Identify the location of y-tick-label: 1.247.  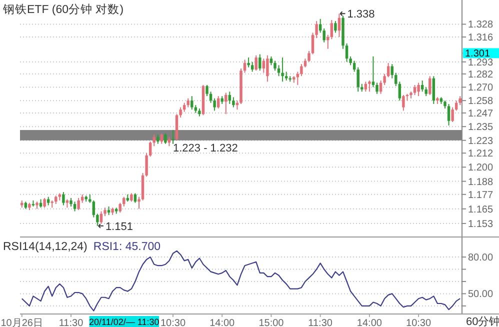
(481, 114).